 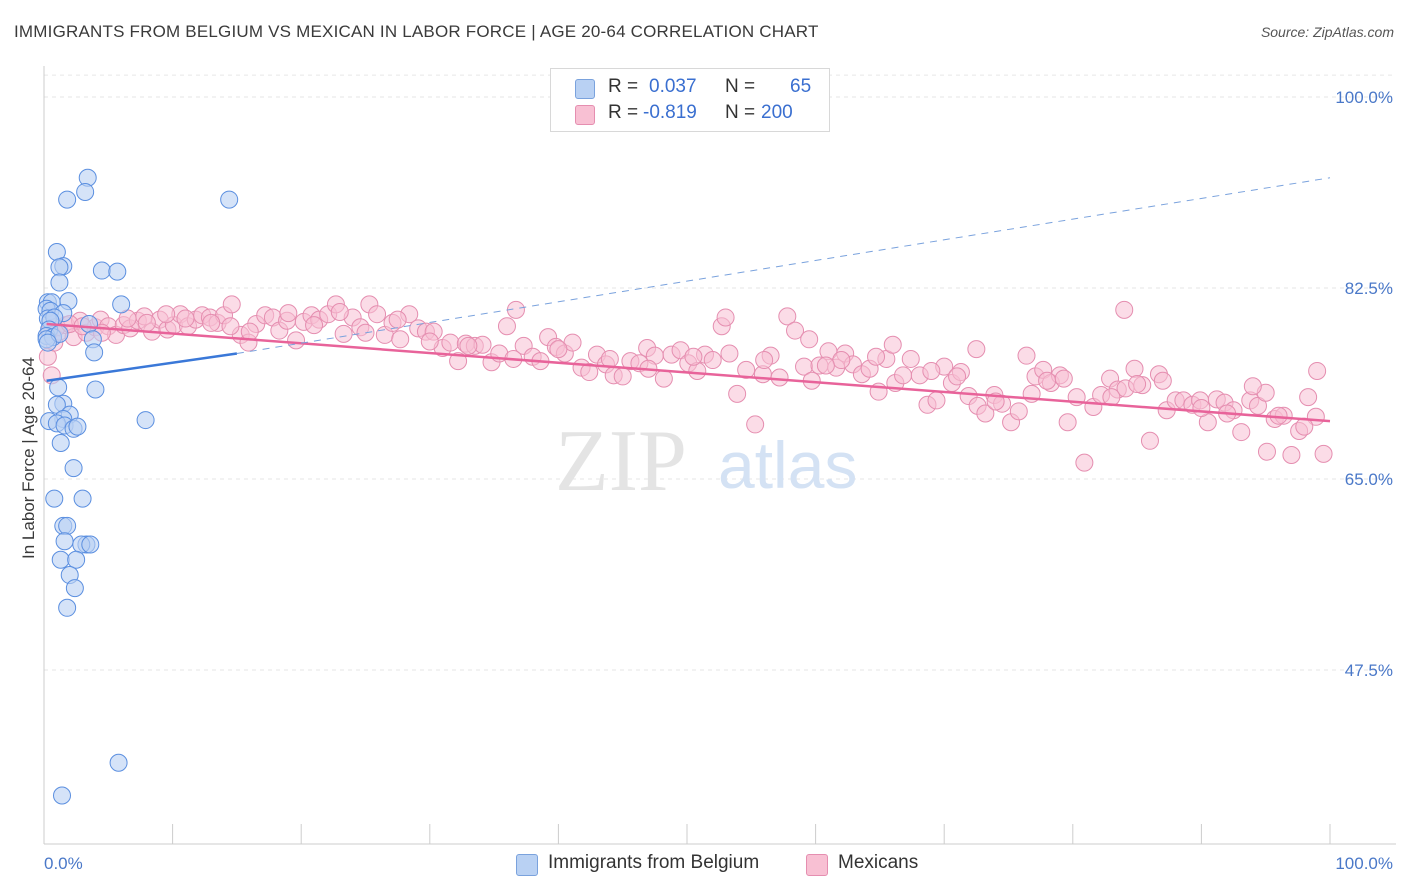 What do you see at coordinates (690, 100) in the screenshot?
I see `correlation-legend: R = 0.037 N = 65 R = -0.819 N = 200` at bounding box center [690, 100].